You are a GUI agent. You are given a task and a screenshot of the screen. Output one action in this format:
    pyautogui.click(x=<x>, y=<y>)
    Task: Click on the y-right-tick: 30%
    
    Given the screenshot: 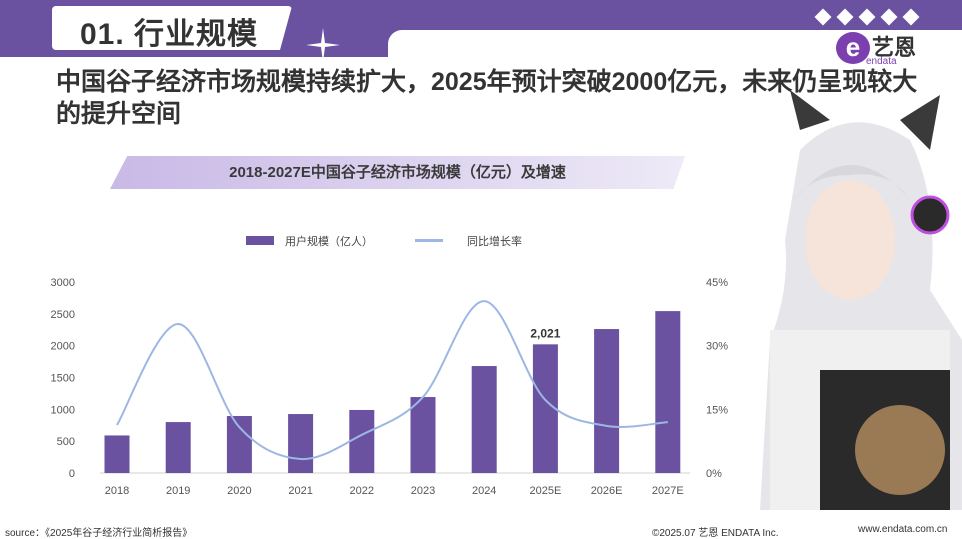 What is the action you would take?
    pyautogui.click(x=717, y=347)
    